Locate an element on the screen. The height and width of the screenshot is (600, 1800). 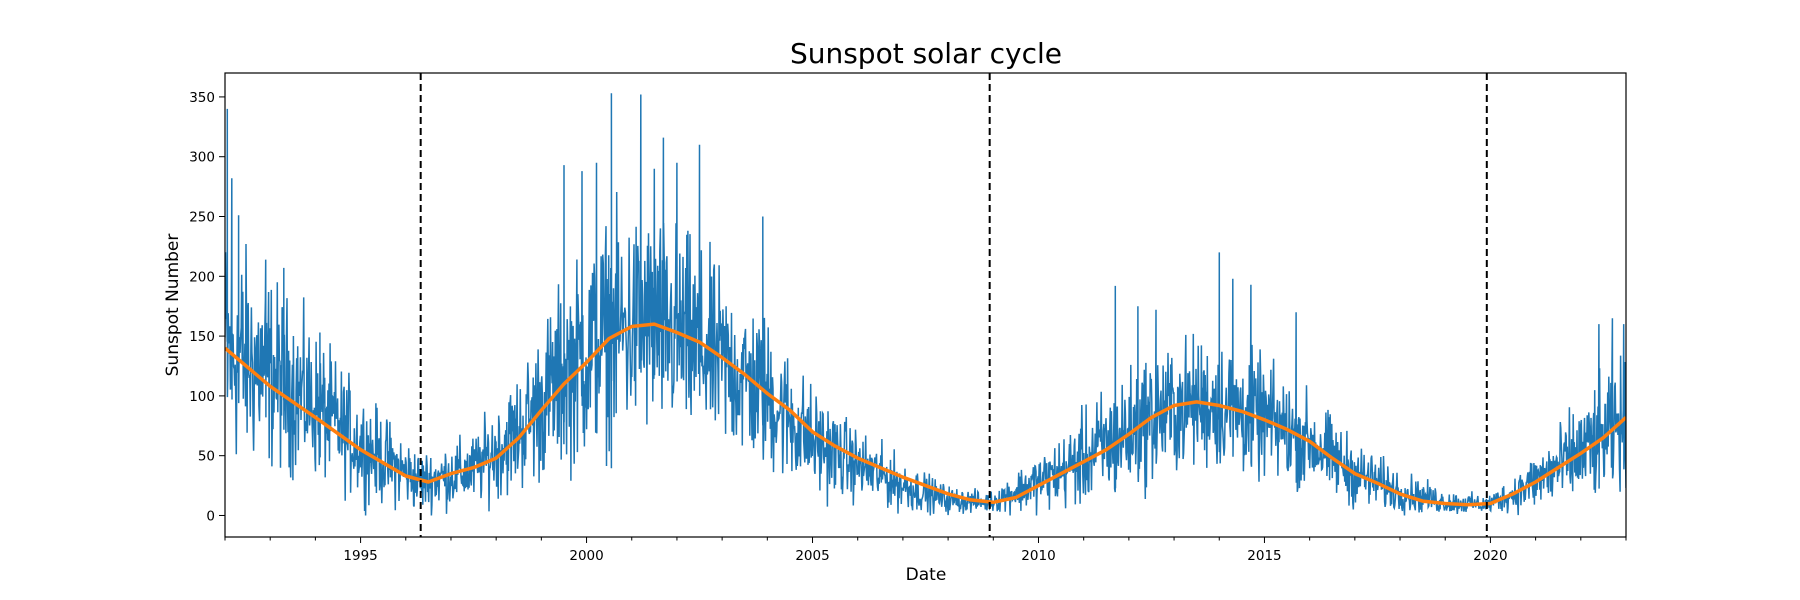
y-tick-label: 100 is located at coordinates (202, 397).